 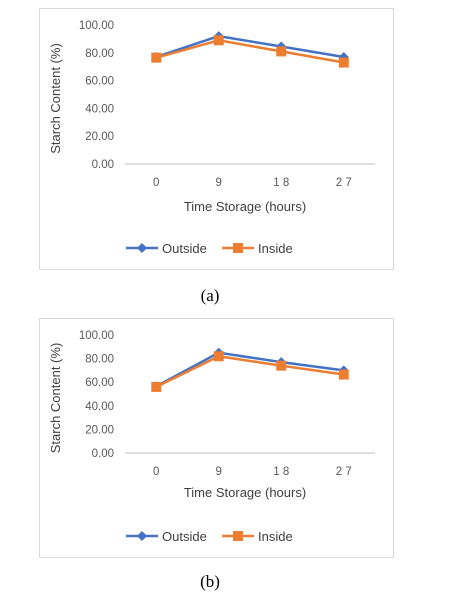 I want to click on caption-b: (b), so click(x=210, y=581).